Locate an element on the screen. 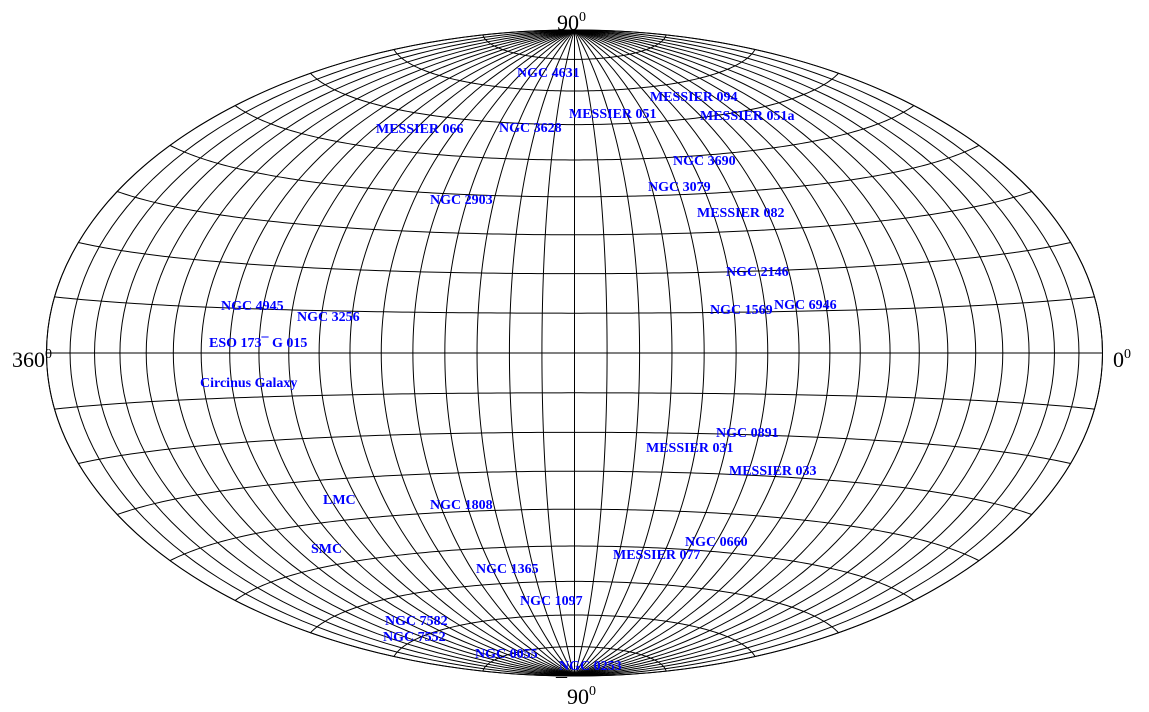  galaxy-label: SMC is located at coordinates (326, 549).